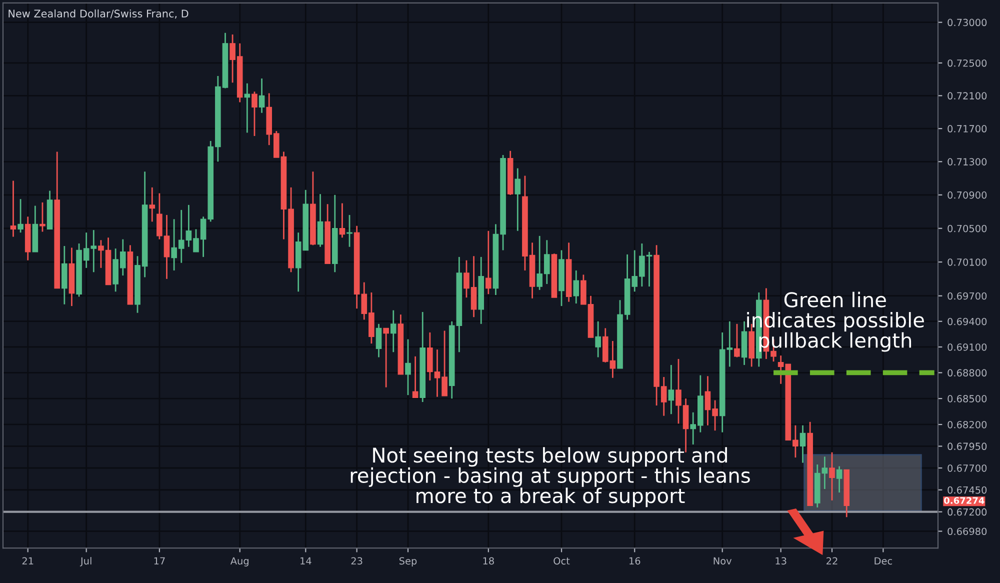 Image resolution: width=1000 pixels, height=583 pixels. I want to click on x-tick-label: Oct, so click(562, 561).